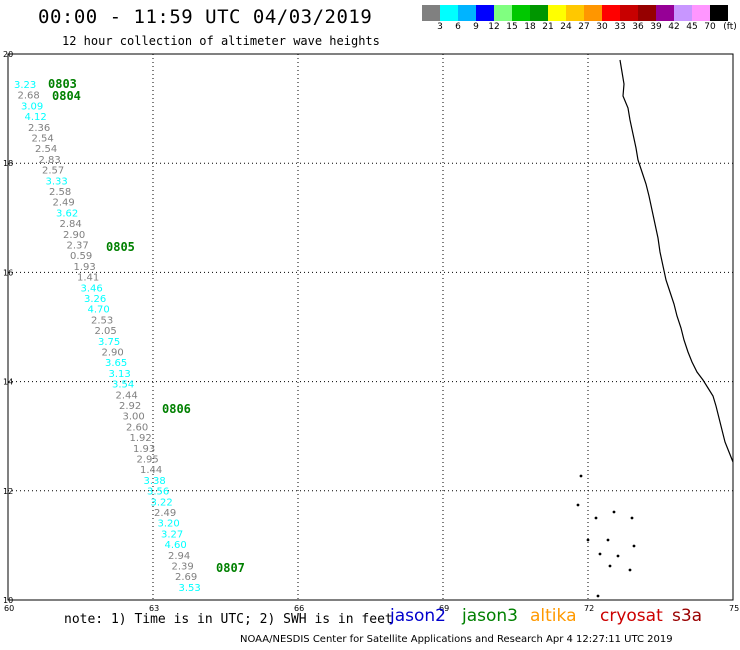 This screenshot has width=740, height=650. What do you see at coordinates (8, 54) in the screenshot?
I see `lat-tick-label: 20` at bounding box center [8, 54].